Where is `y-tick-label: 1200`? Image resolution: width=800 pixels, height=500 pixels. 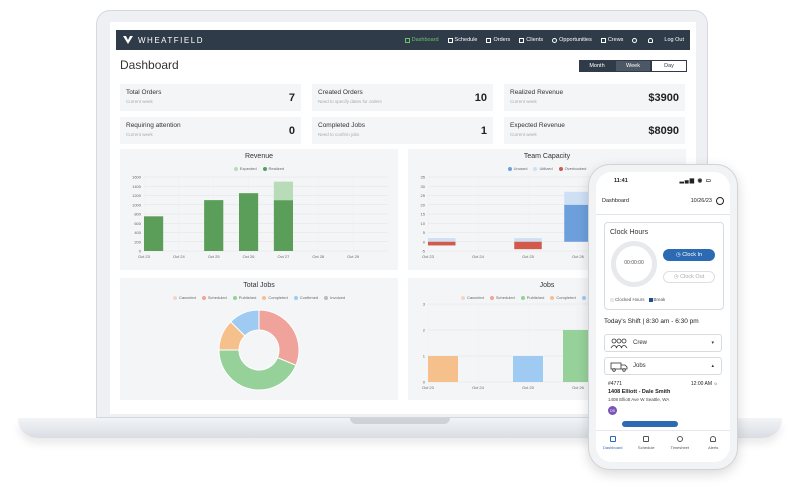
y-tick-label: 1200 is located at coordinates (137, 195).